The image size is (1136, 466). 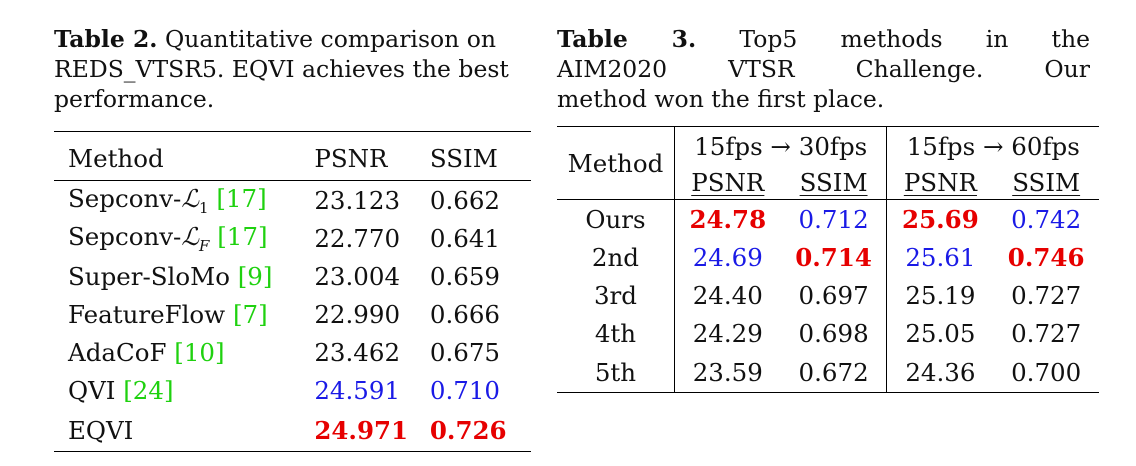 I want to click on table-row: 2nd 24.69 0.714 25.61 0.746, so click(x=828, y=257).